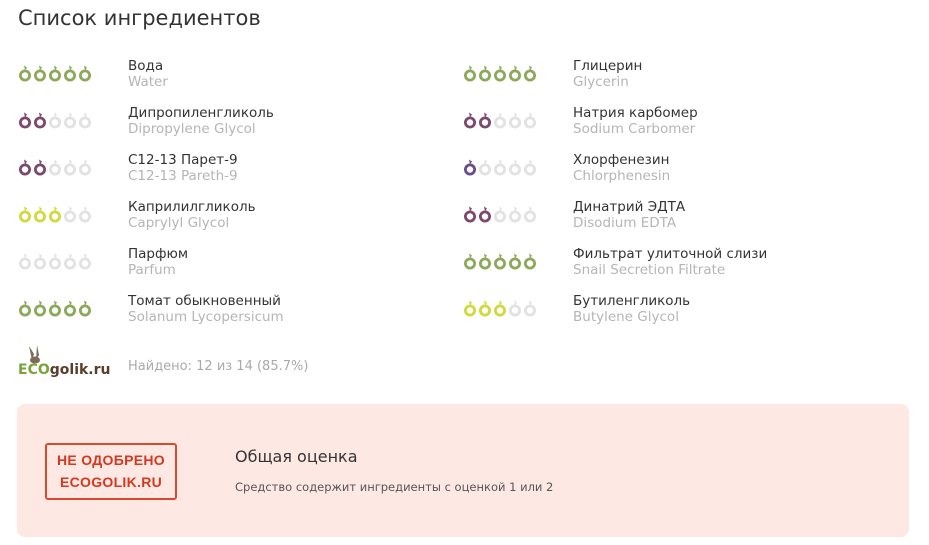 Image resolution: width=929 pixels, height=545 pixels. I want to click on ingredient-row: Динатрий ЭДТА Disodium EDTA, so click(678, 222).